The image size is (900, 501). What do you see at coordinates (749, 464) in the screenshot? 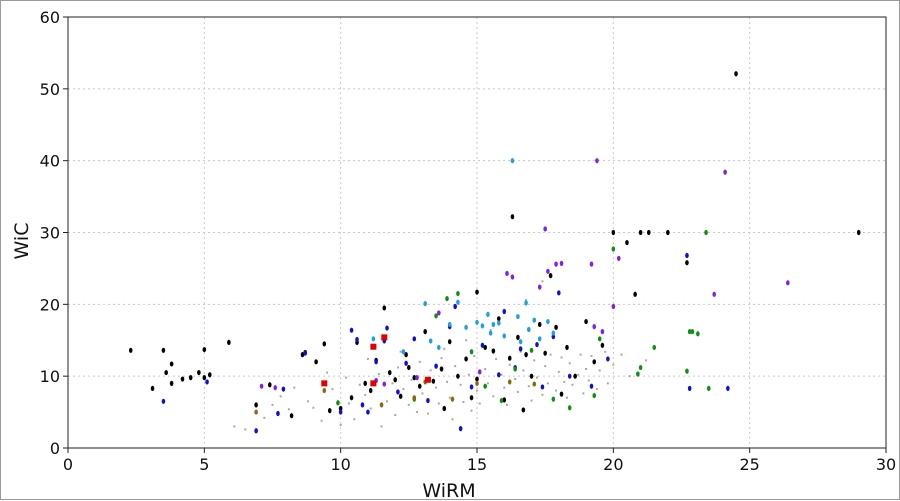
I see `x-tick-label: 25` at bounding box center [749, 464].